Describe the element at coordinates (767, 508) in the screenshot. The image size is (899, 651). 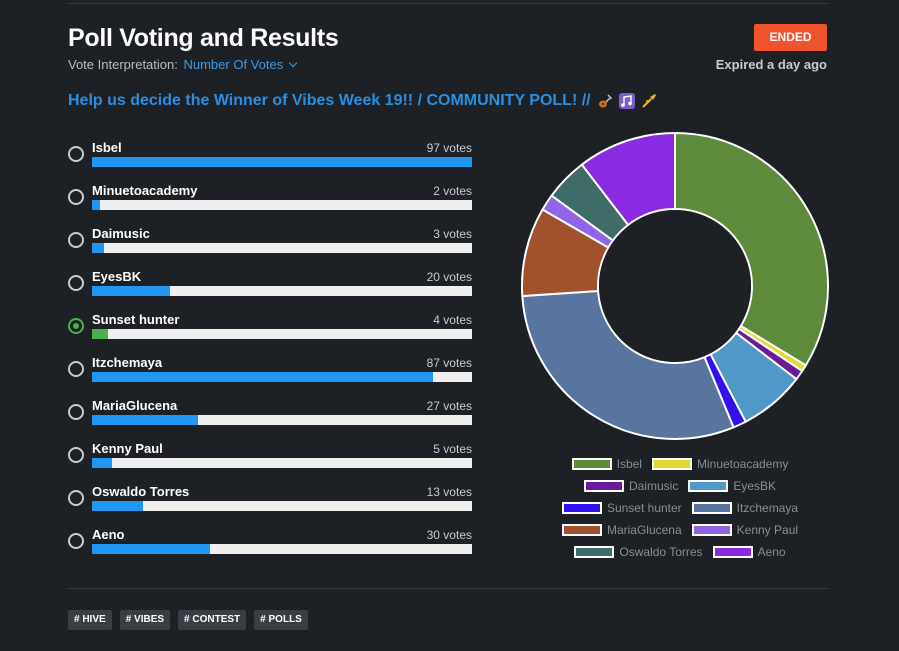
I see `legend-label: Itzchemaya` at that location.